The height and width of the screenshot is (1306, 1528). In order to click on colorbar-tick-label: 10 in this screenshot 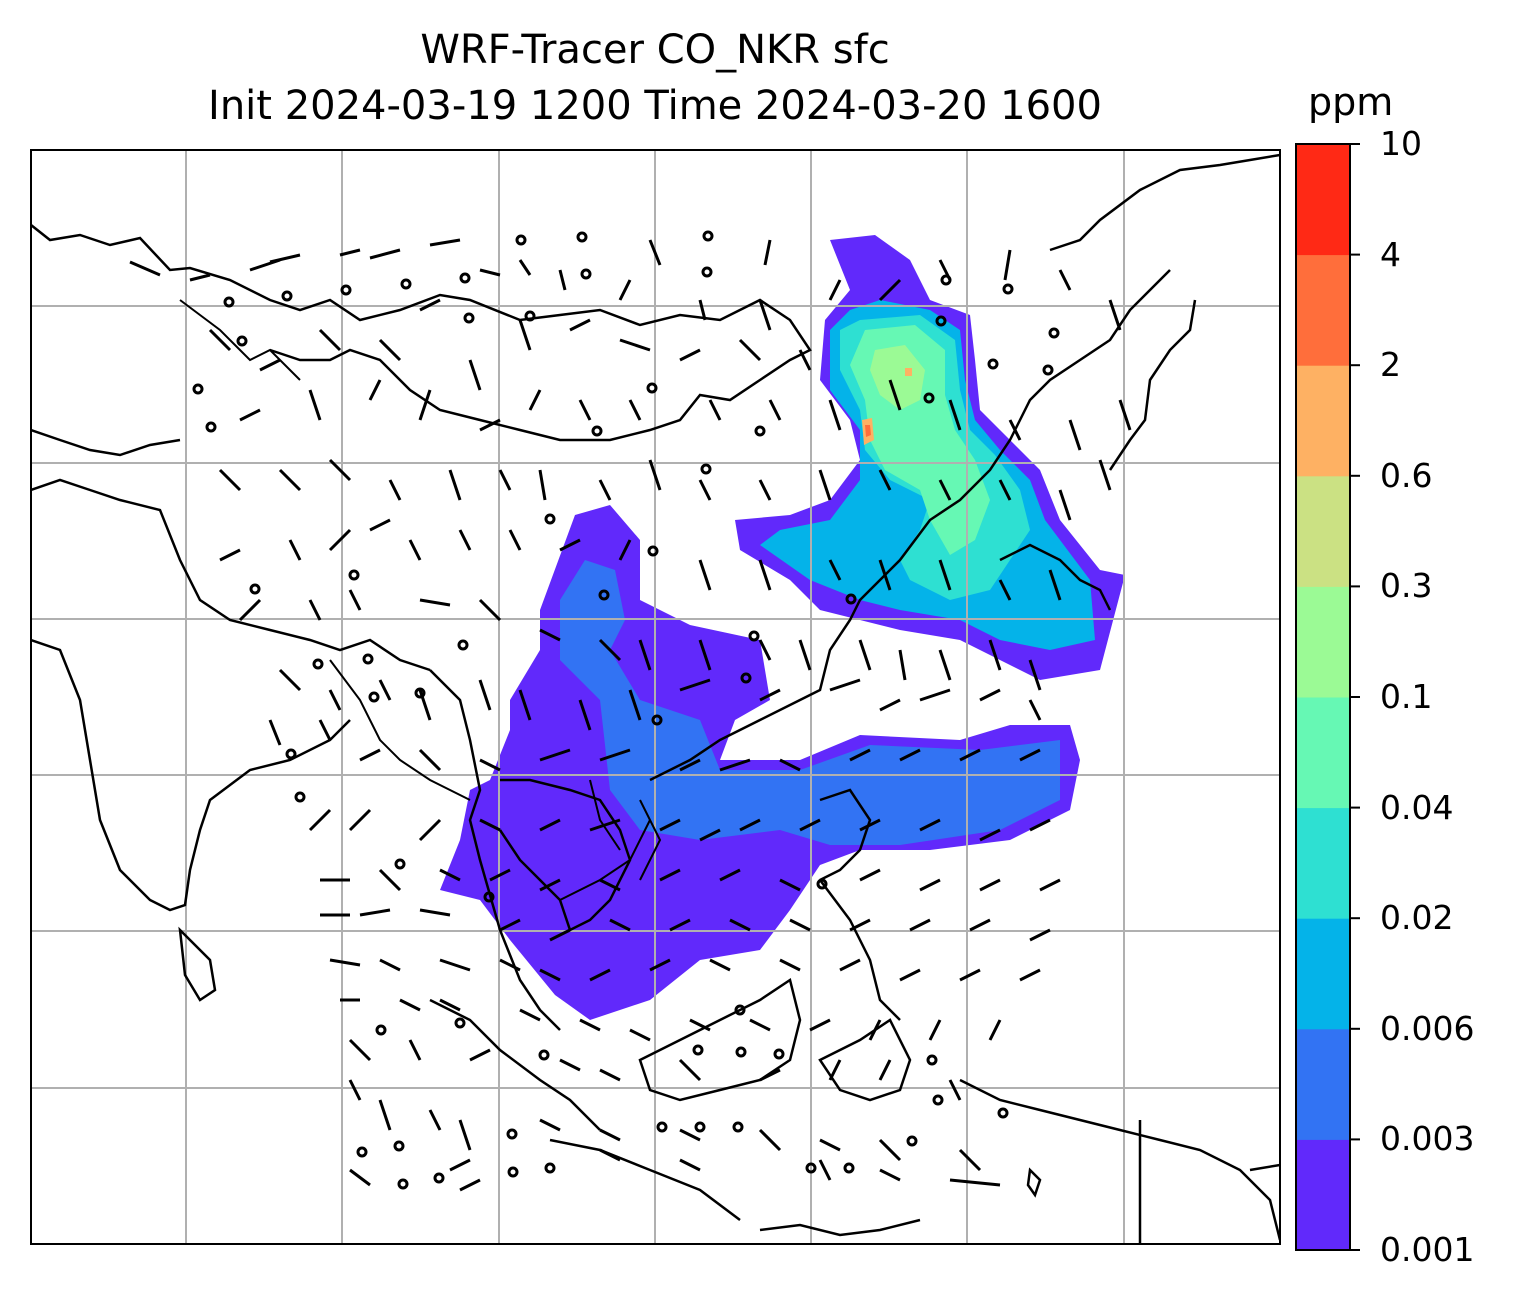, I will do `click(1401, 143)`.